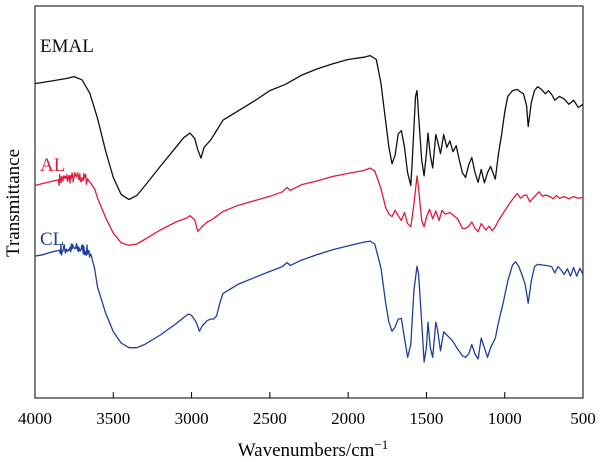 This screenshot has width=600, height=468. What do you see at coordinates (348, 418) in the screenshot?
I see `x-tick-label: 2000` at bounding box center [348, 418].